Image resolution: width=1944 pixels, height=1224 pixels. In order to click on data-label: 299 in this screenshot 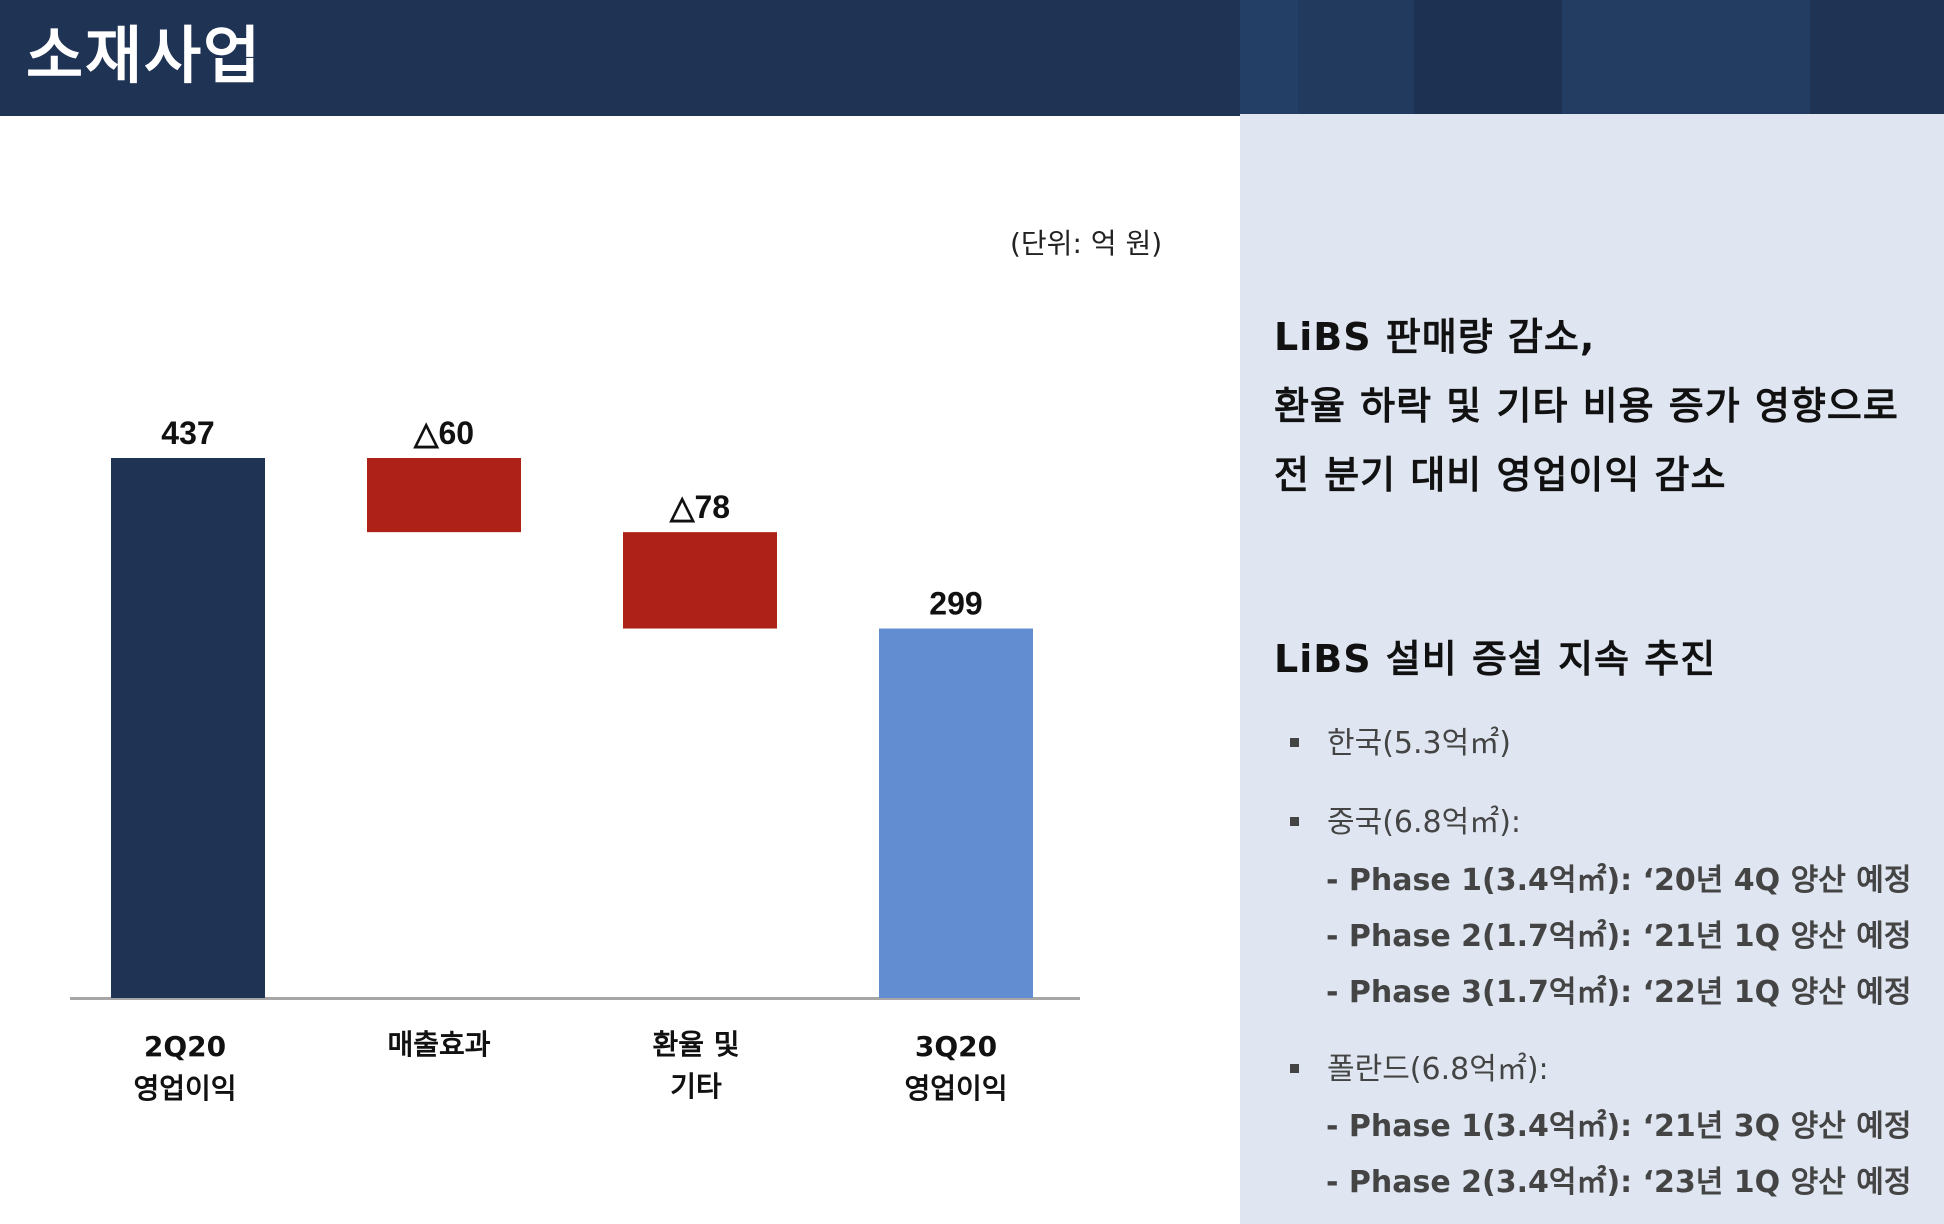, I will do `click(955, 604)`.